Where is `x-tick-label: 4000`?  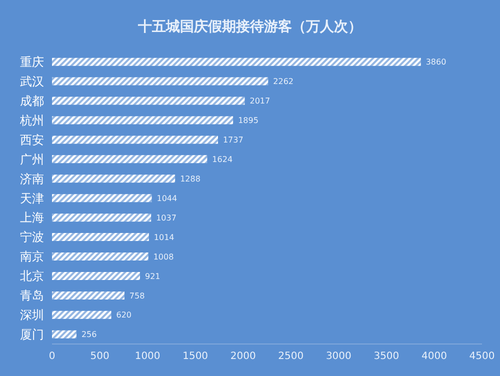 x-tick-label: 4000 is located at coordinates (434, 356).